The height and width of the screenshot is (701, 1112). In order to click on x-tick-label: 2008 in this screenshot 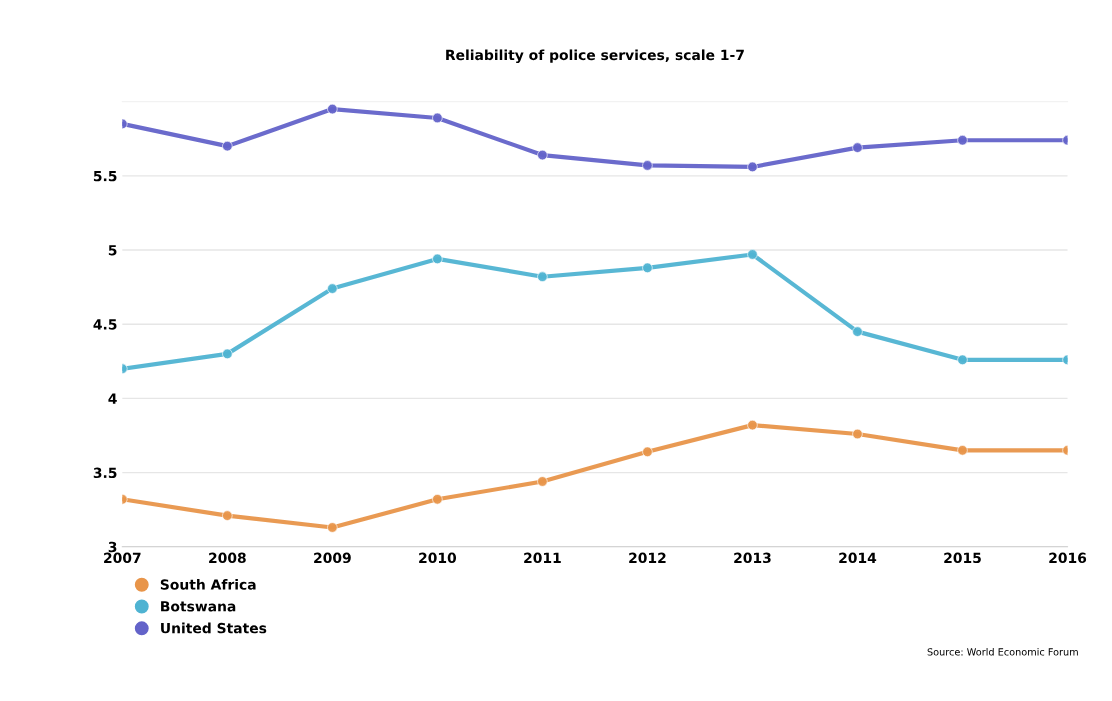, I will do `click(227, 558)`.